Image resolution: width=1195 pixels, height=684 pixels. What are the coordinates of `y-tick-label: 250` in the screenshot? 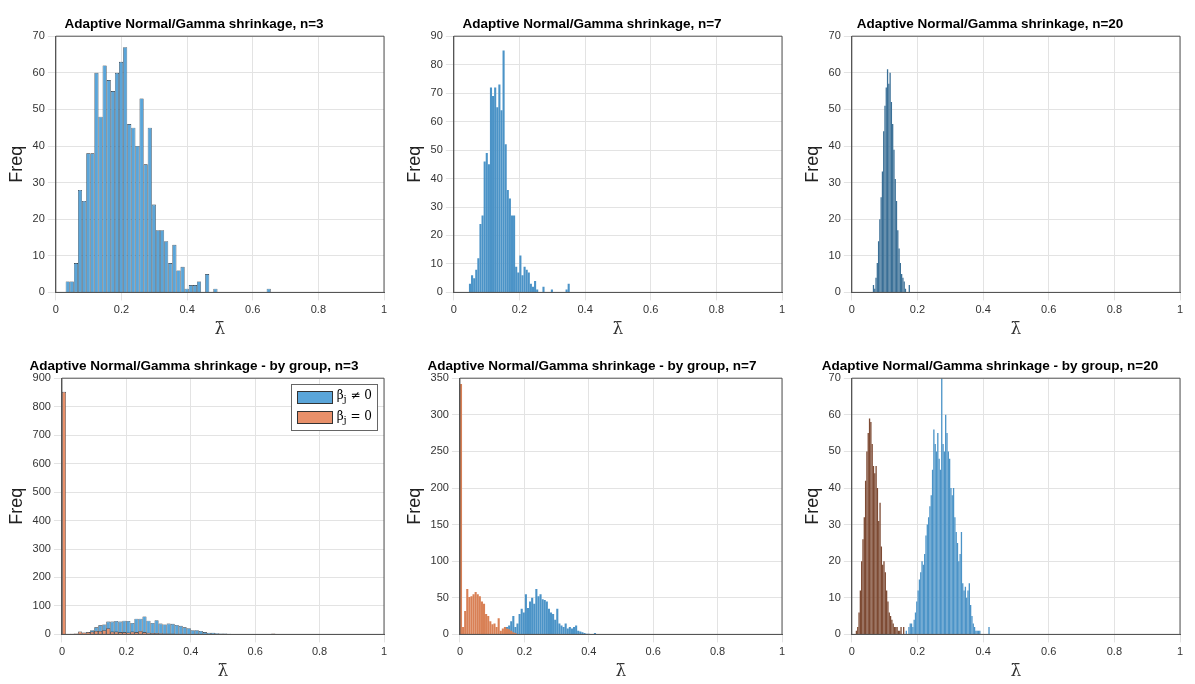 It's located at (439, 450).